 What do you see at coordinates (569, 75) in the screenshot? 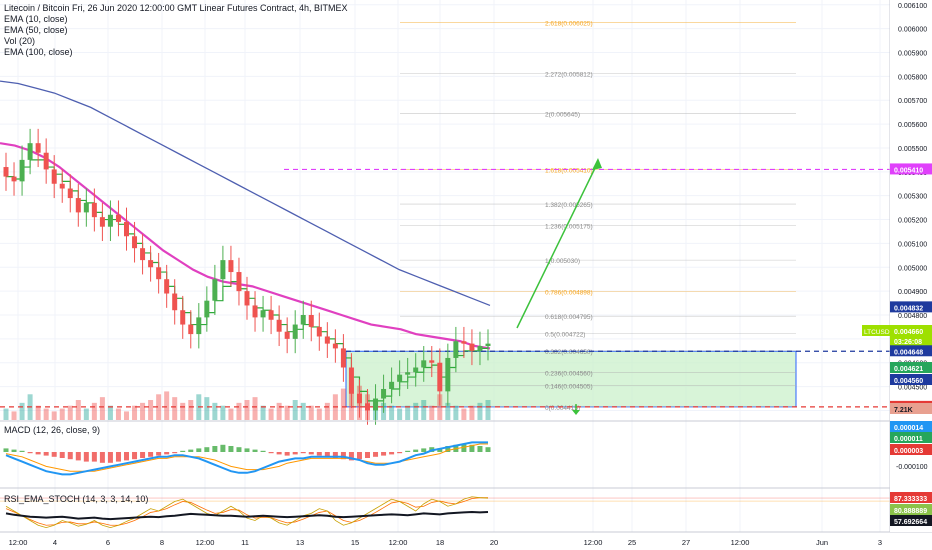
I see `fib-level-label: 2.272(0.005812)` at bounding box center [569, 75].